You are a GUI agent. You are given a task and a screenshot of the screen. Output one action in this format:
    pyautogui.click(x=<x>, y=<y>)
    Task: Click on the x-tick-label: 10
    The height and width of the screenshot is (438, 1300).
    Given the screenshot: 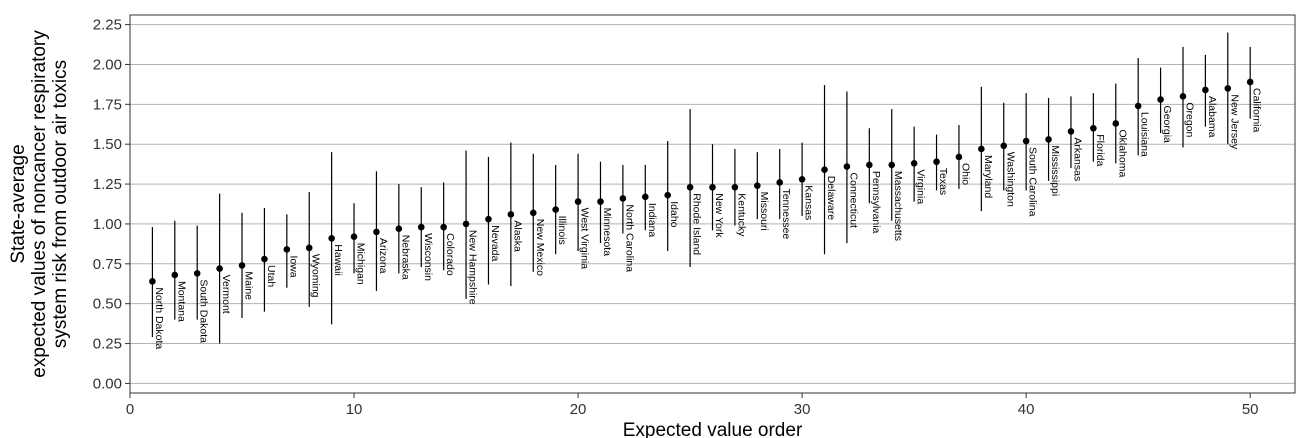 What is the action you would take?
    pyautogui.click(x=354, y=409)
    